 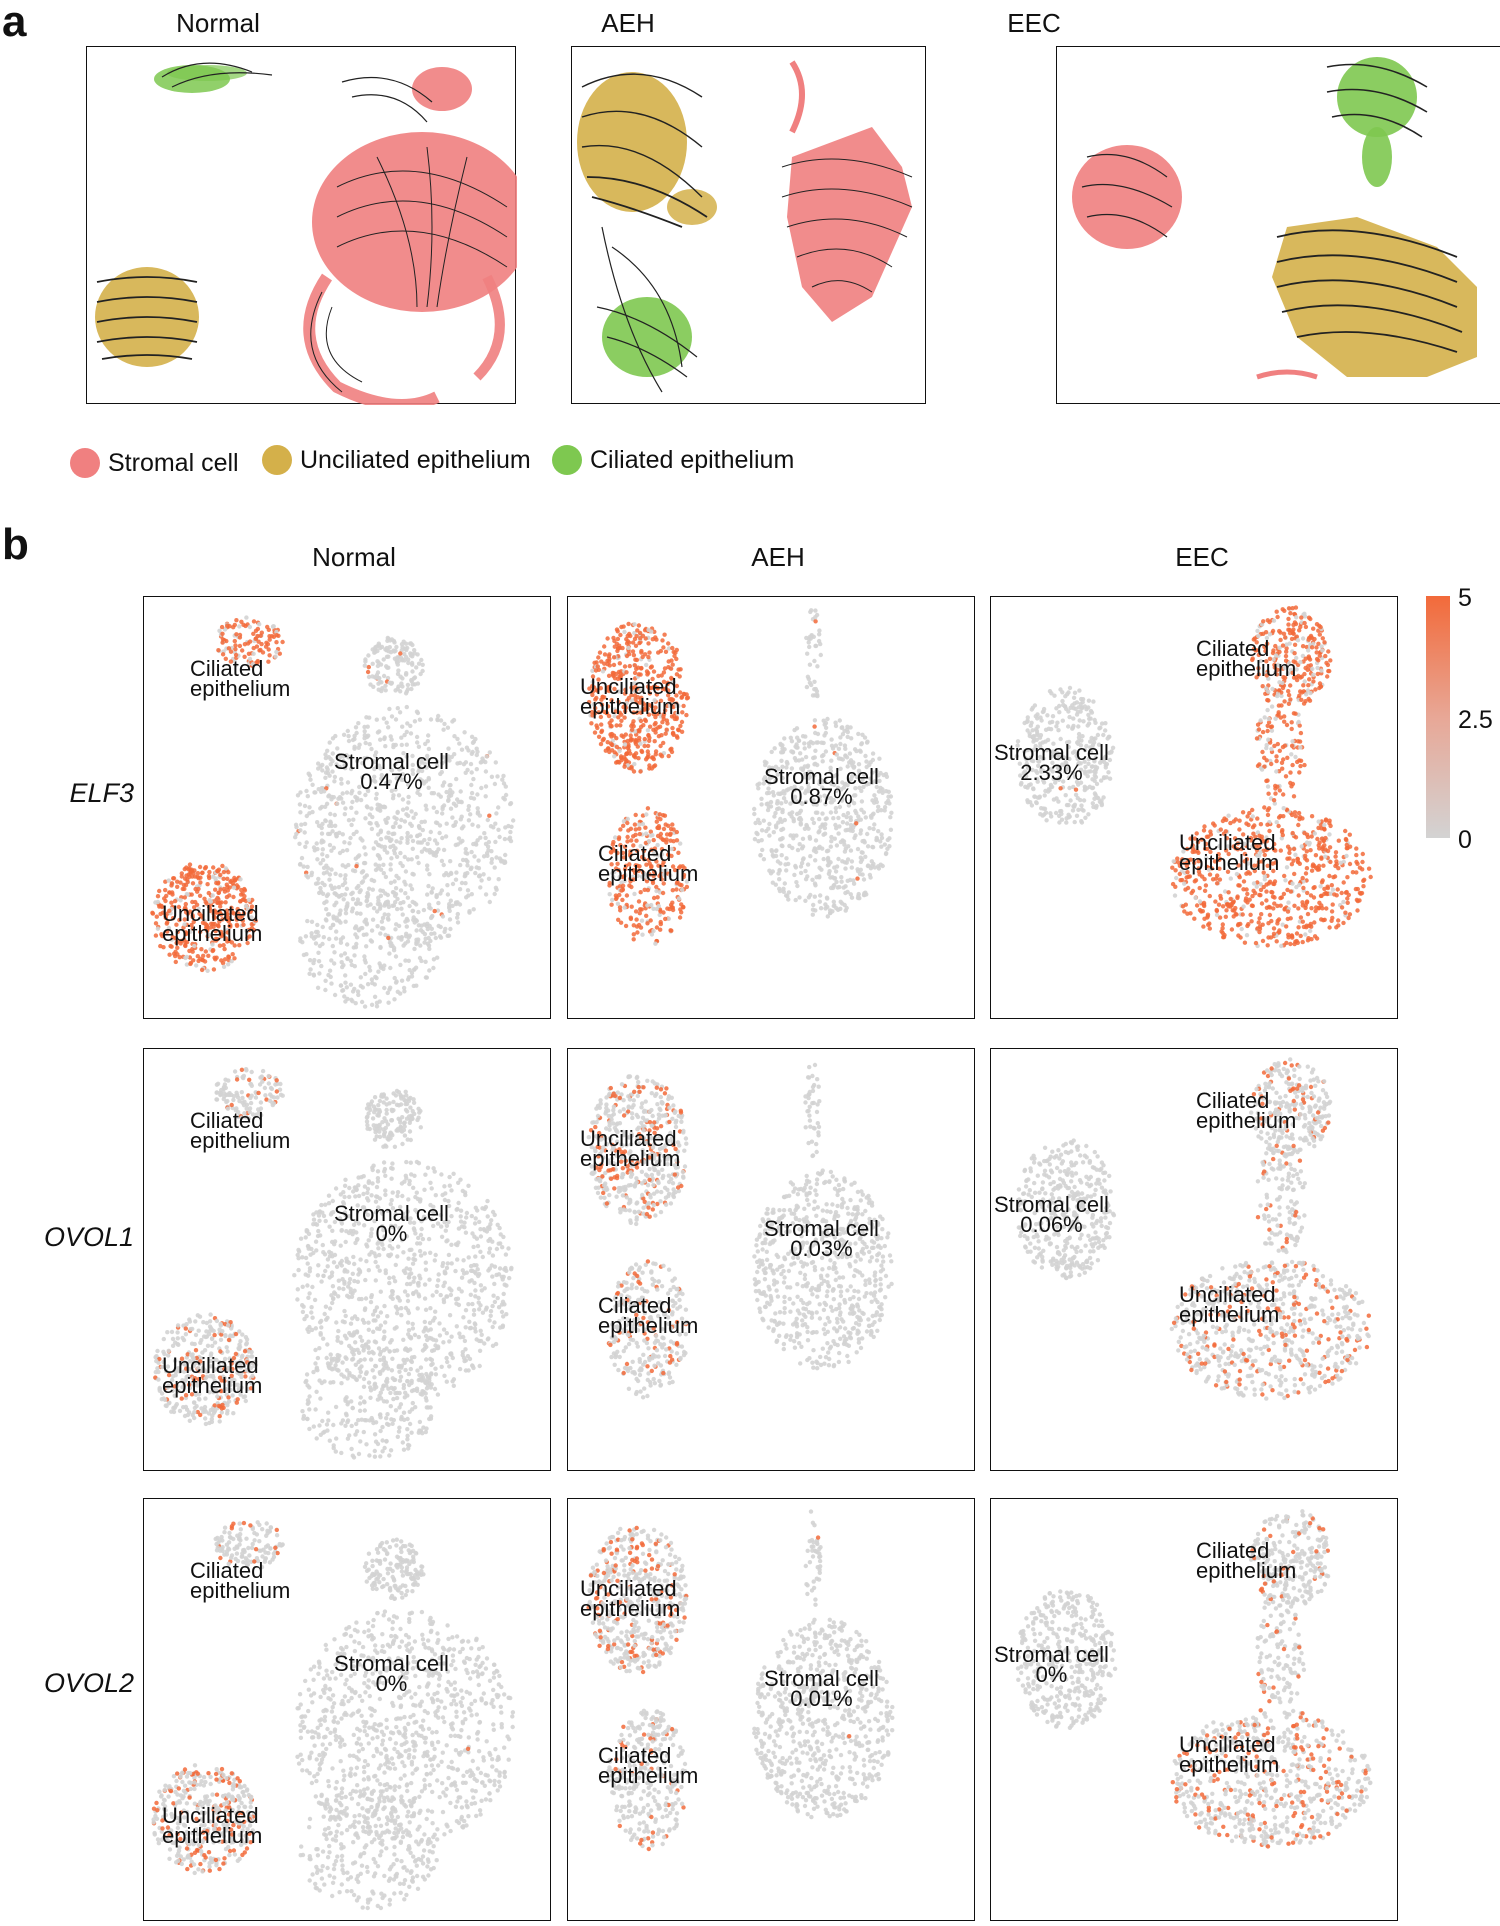 What do you see at coordinates (1475, 720) in the screenshot?
I see `colorbar-mid-label: 2.5` at bounding box center [1475, 720].